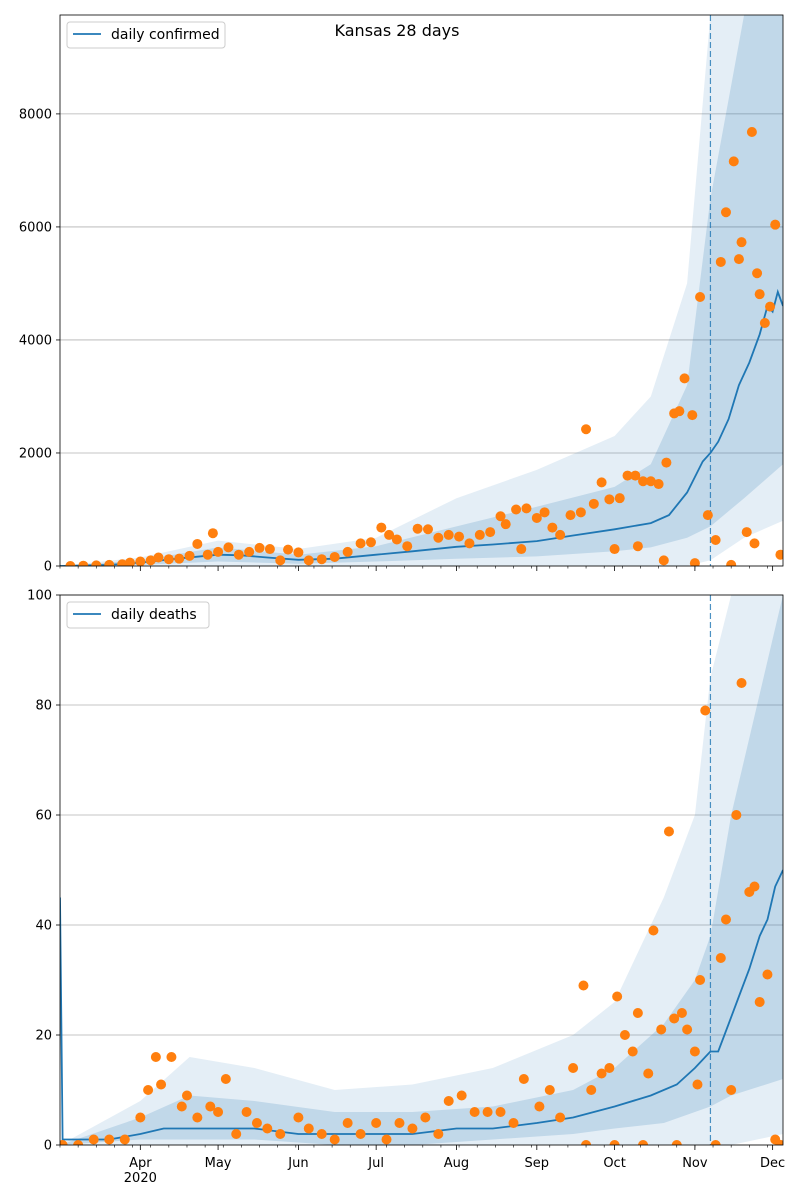 The height and width of the screenshot is (1200, 800). I want to click on x-tick-label: Jun, so click(297, 1163).